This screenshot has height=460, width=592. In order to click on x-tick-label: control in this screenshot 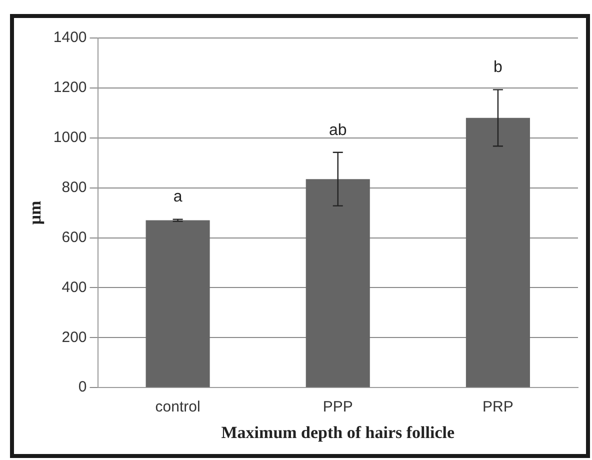, I will do `click(177, 407)`.